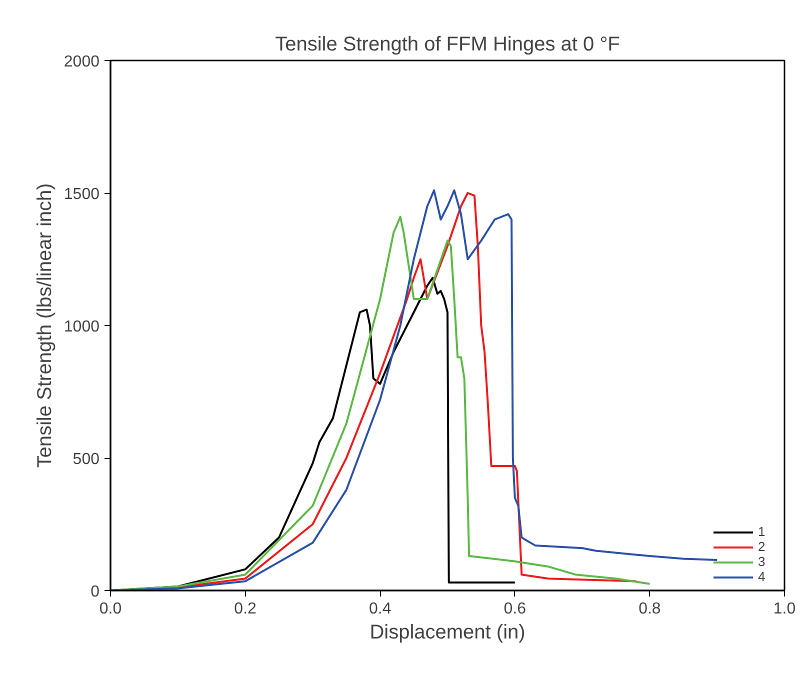 The image size is (802, 675). Describe the element at coordinates (762, 546) in the screenshot. I see `legend-label: 2` at that location.